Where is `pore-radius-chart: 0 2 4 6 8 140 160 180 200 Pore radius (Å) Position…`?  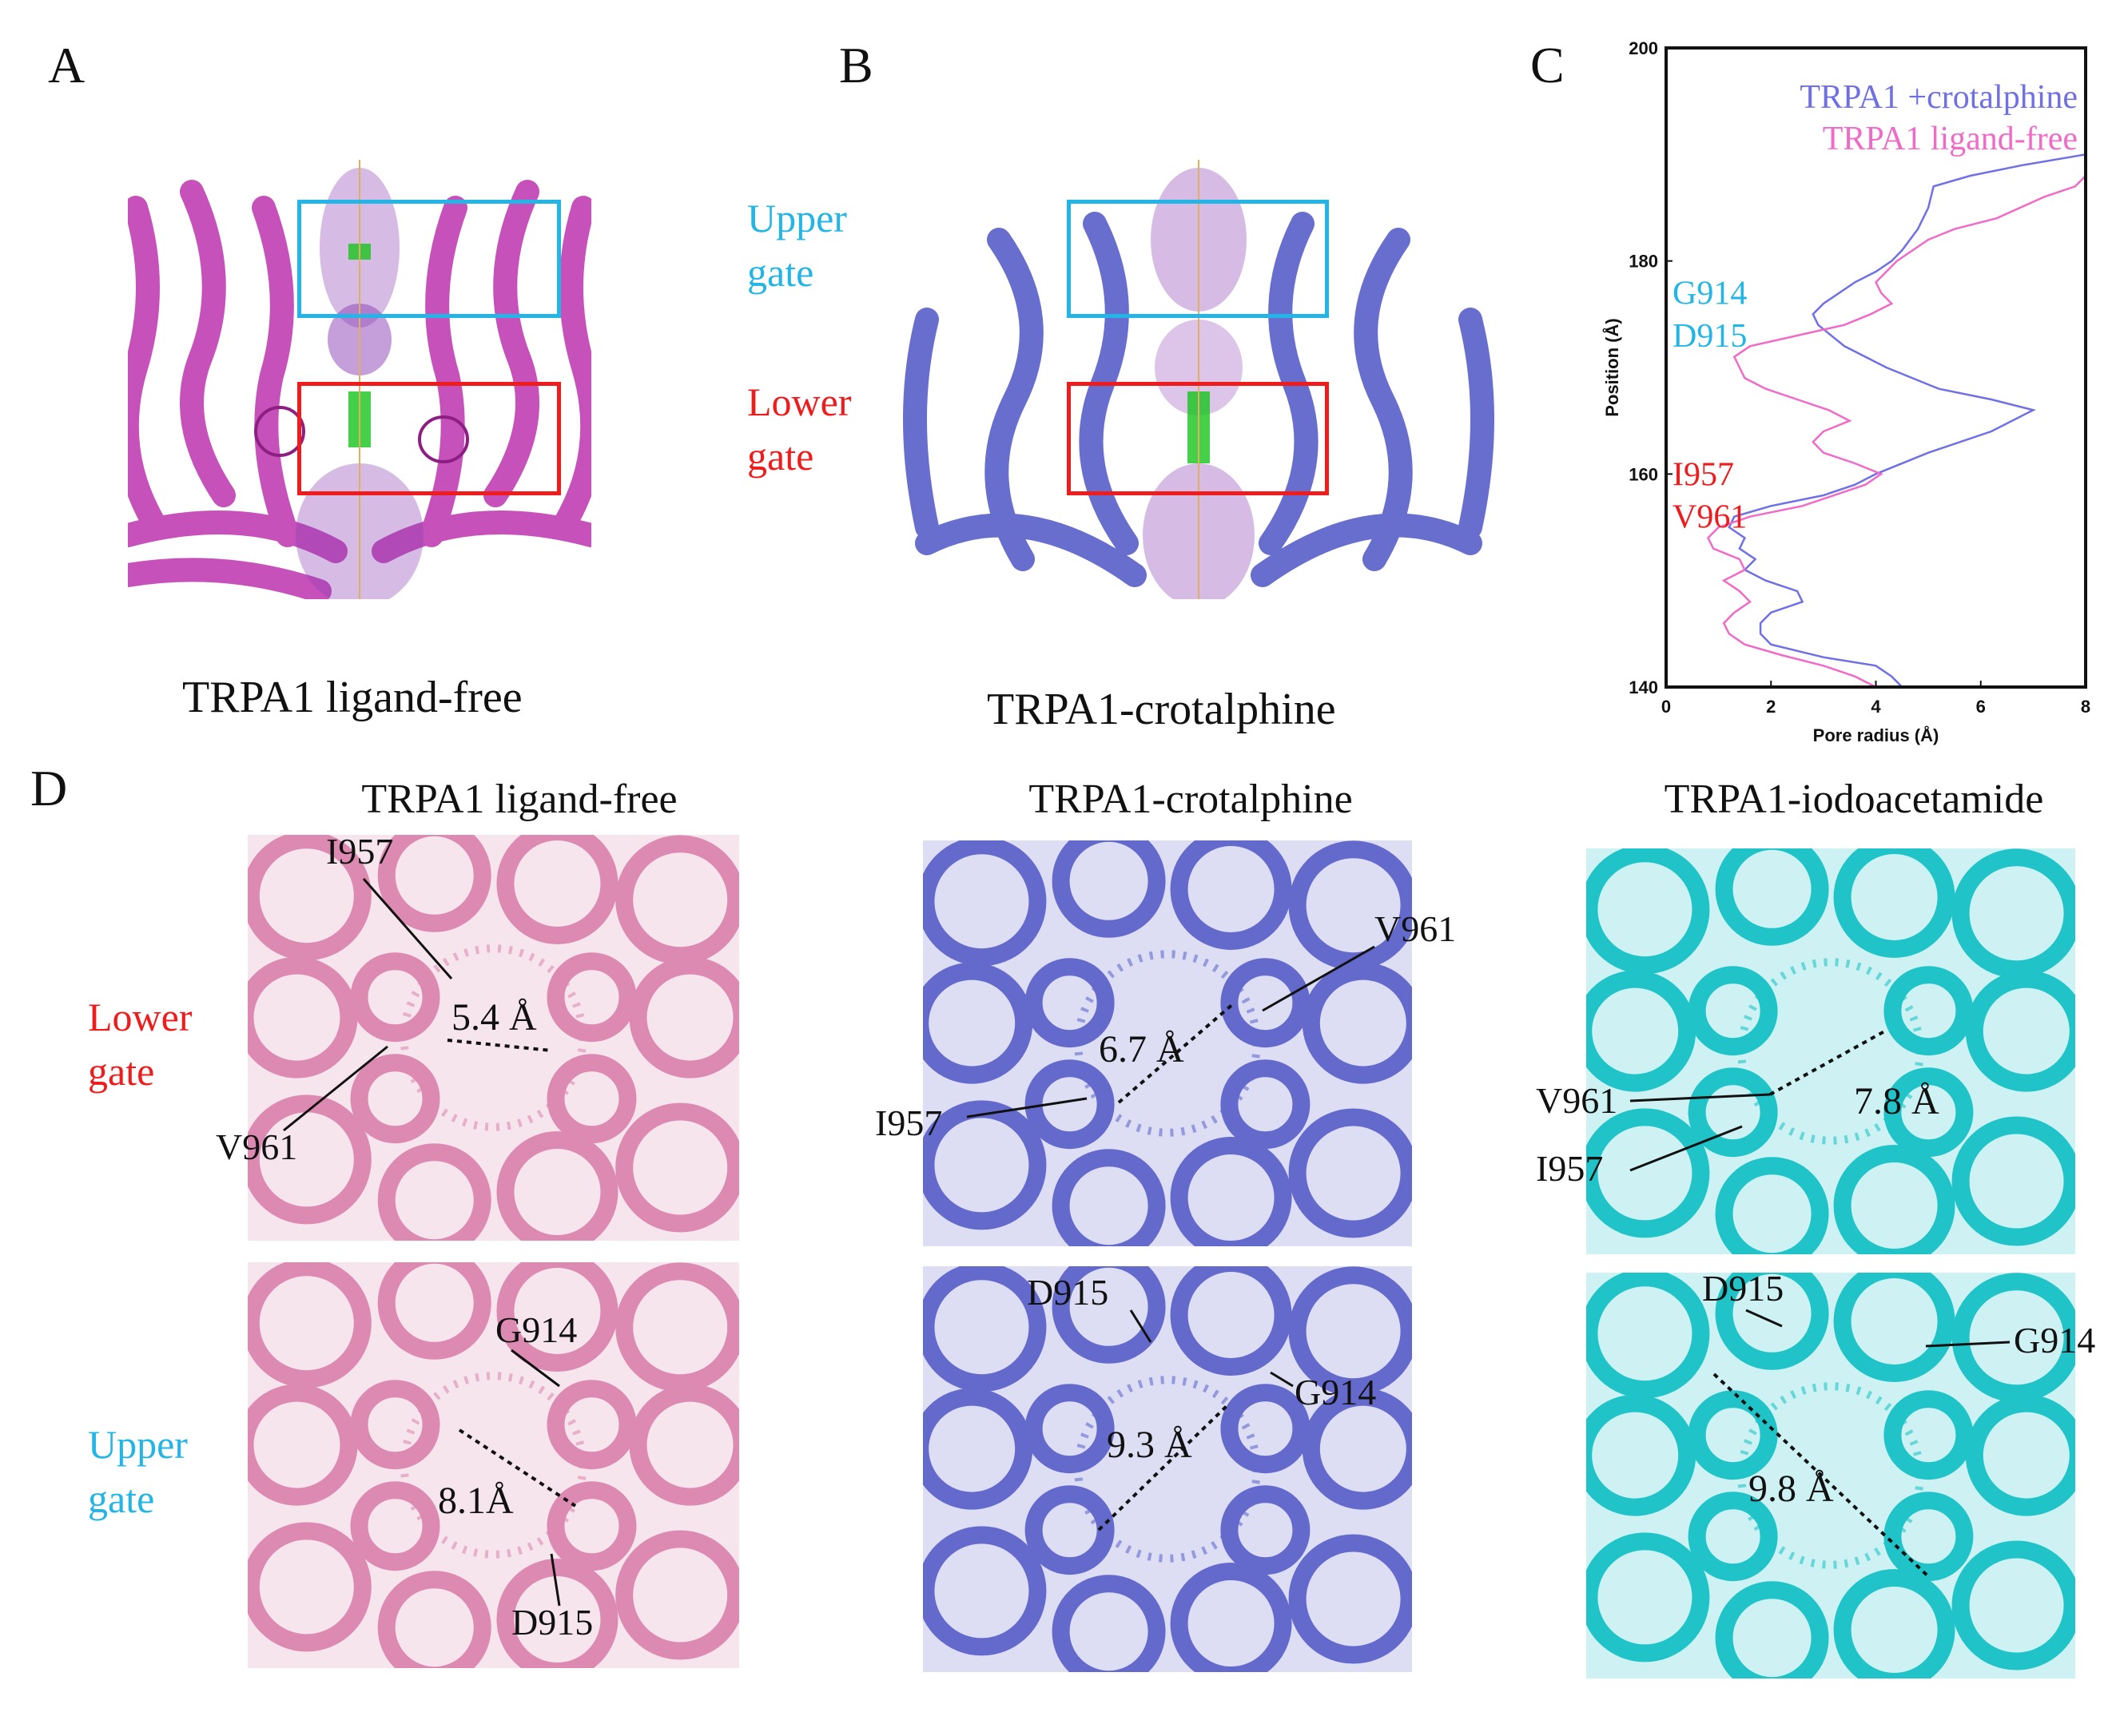 pore-radius-chart: 0 2 4 6 8 140 160 180 200 Pore radius (Å) Position… is located at coordinates (1846, 398).